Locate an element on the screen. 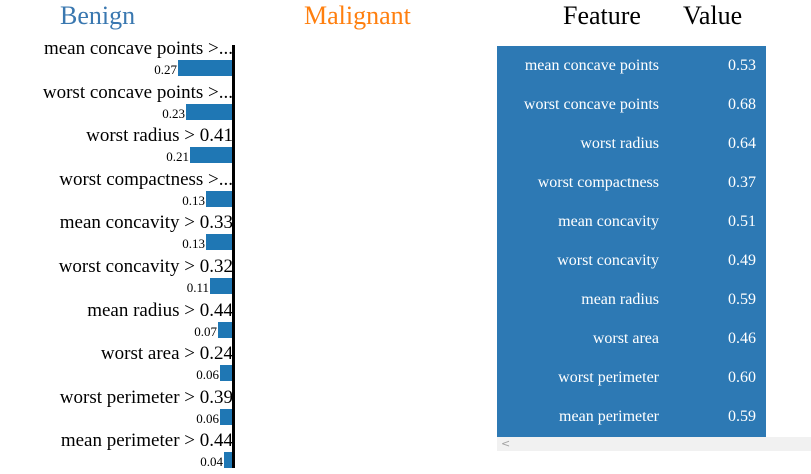 This screenshot has width=811, height=474. table-feature-cell: worst compactness is located at coordinates (598, 182).